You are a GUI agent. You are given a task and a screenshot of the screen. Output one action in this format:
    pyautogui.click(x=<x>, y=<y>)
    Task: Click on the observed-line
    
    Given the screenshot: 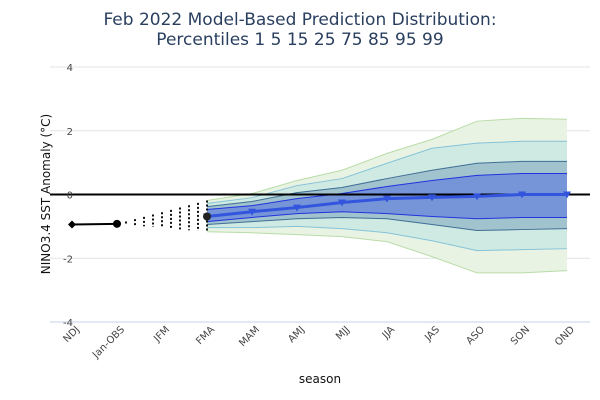 What is the action you would take?
    pyautogui.click(x=94, y=224)
    